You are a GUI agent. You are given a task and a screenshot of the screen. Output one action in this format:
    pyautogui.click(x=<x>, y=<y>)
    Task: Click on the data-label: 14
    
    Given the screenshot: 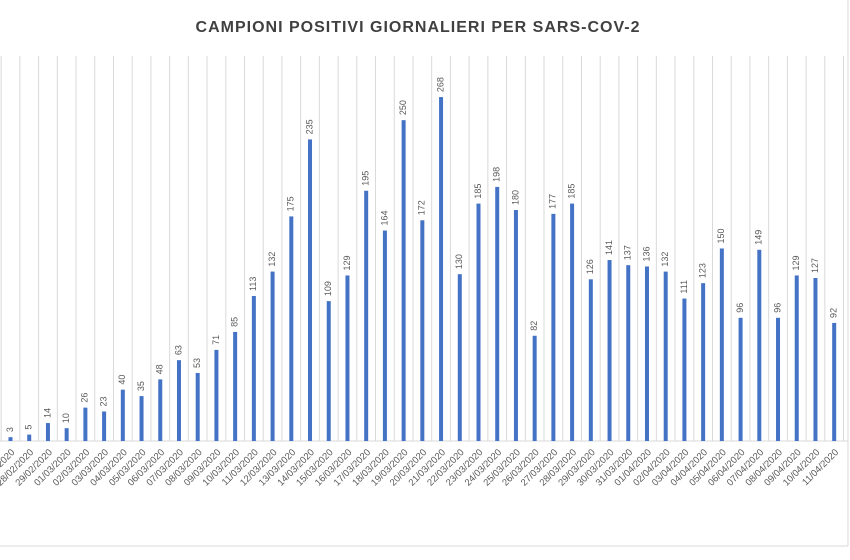 What is the action you would take?
    pyautogui.click(x=47, y=413)
    